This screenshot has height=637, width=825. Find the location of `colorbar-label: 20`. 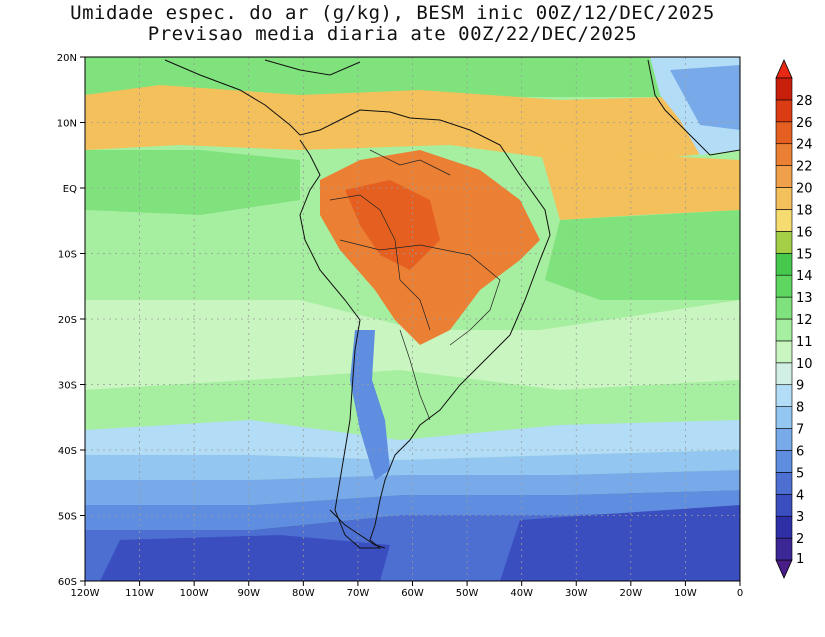

colorbar-label: 20 is located at coordinates (804, 189).